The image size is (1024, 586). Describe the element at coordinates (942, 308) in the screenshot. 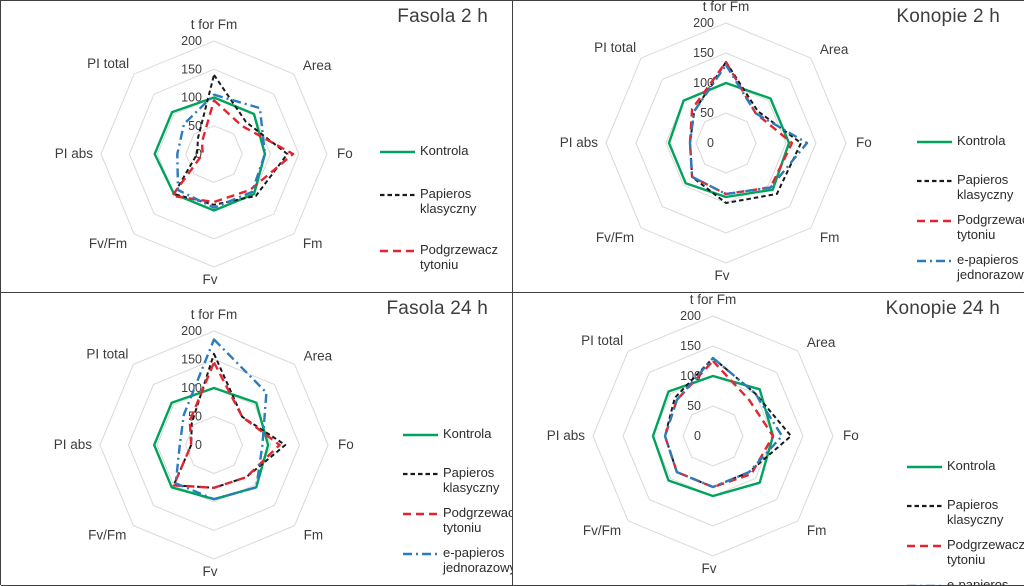

I see `panel-title: Konopie 24 h` at that location.